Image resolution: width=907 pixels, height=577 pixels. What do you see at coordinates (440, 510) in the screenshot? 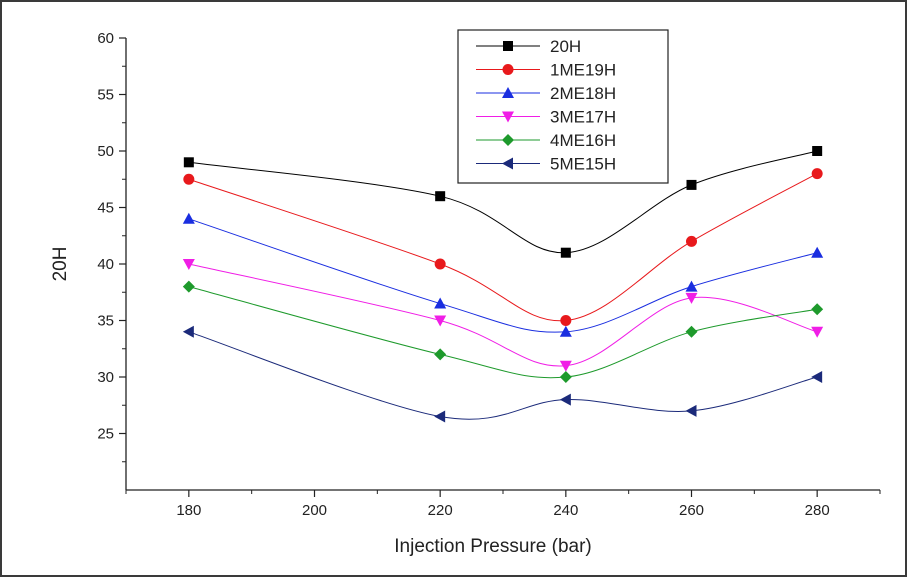
I see `x-tick-label: 220` at bounding box center [440, 510].